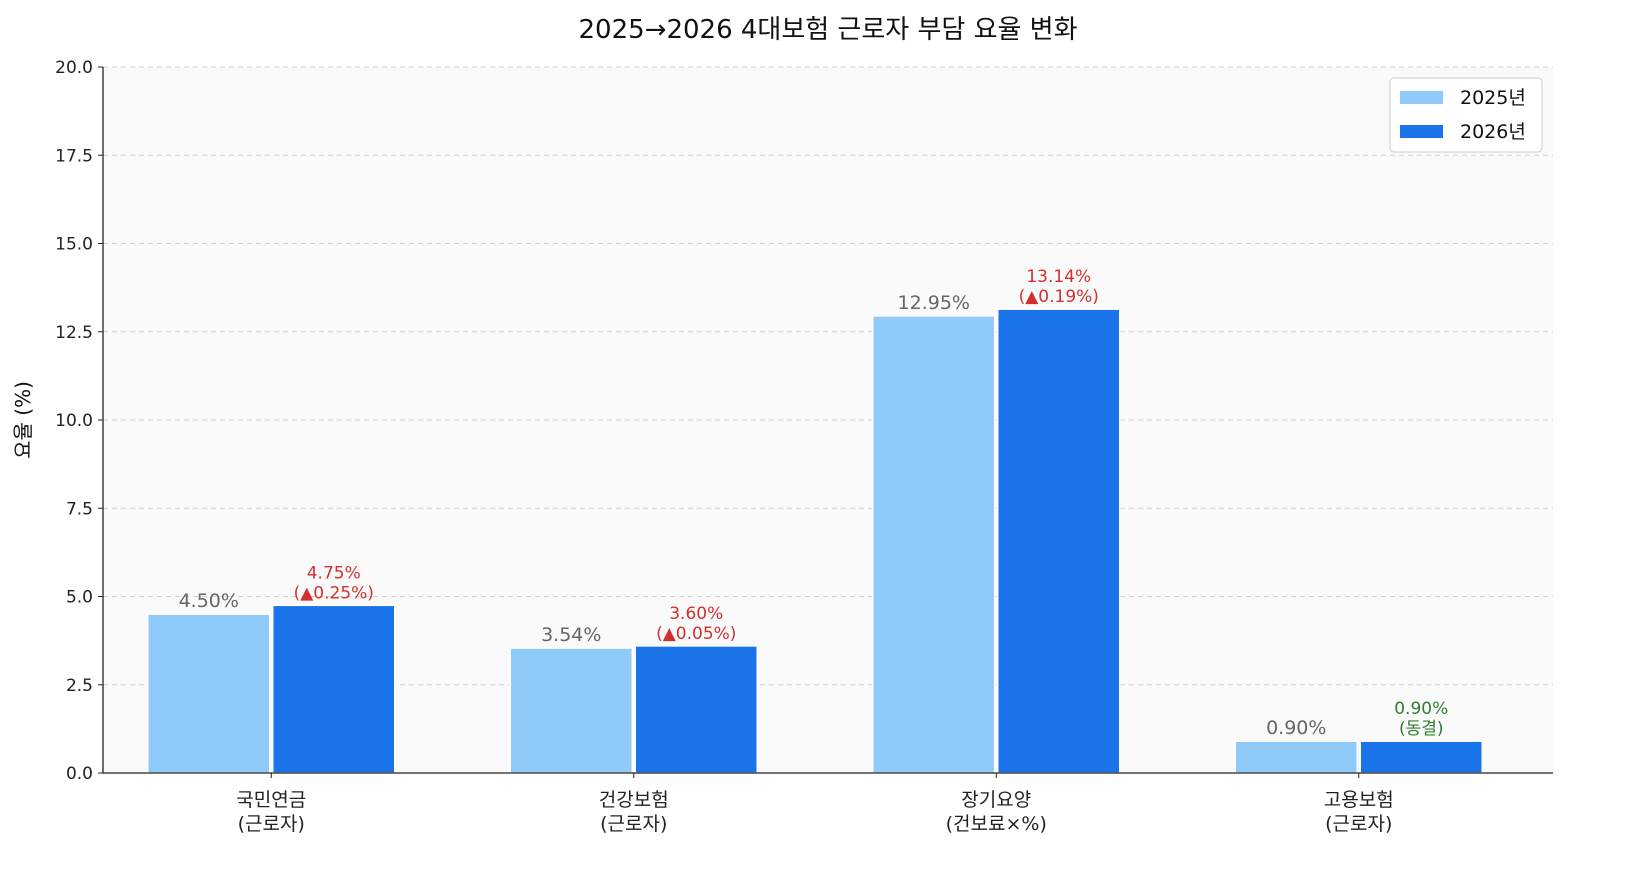  I want to click on legend-label: 2026년, so click(1493, 132).